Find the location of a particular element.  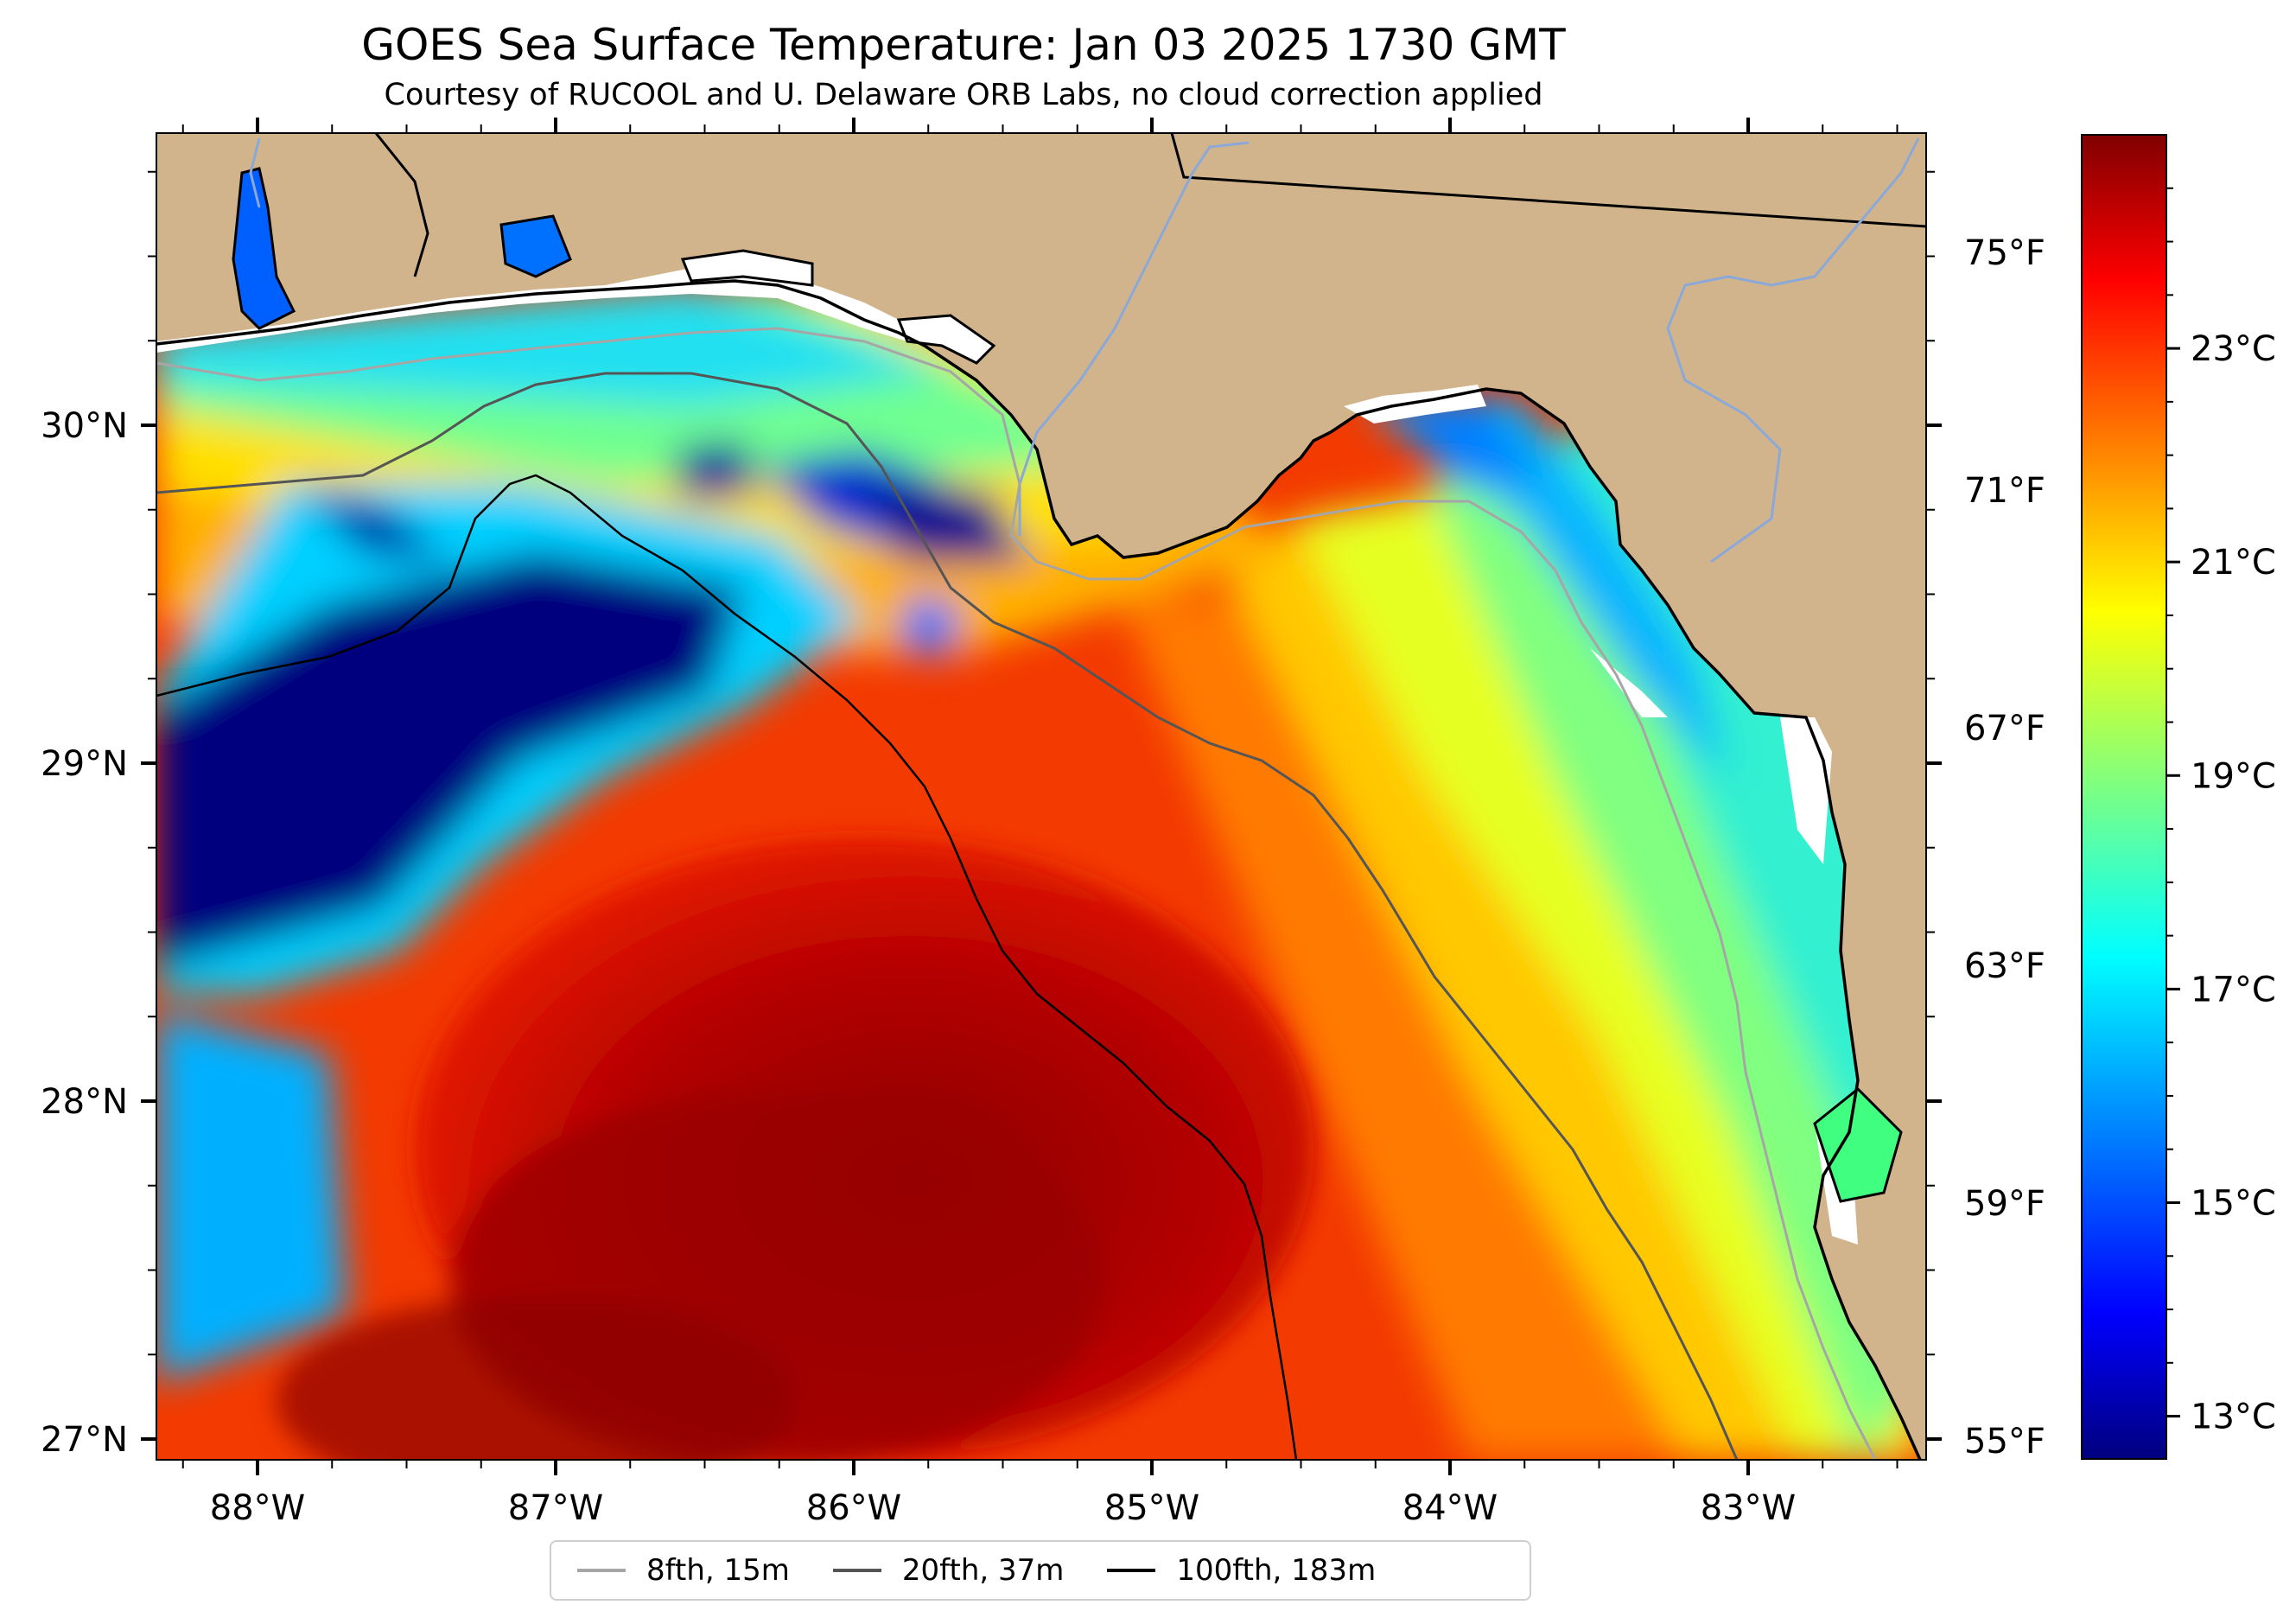

bay-choctaw is located at coordinates (747, 268).